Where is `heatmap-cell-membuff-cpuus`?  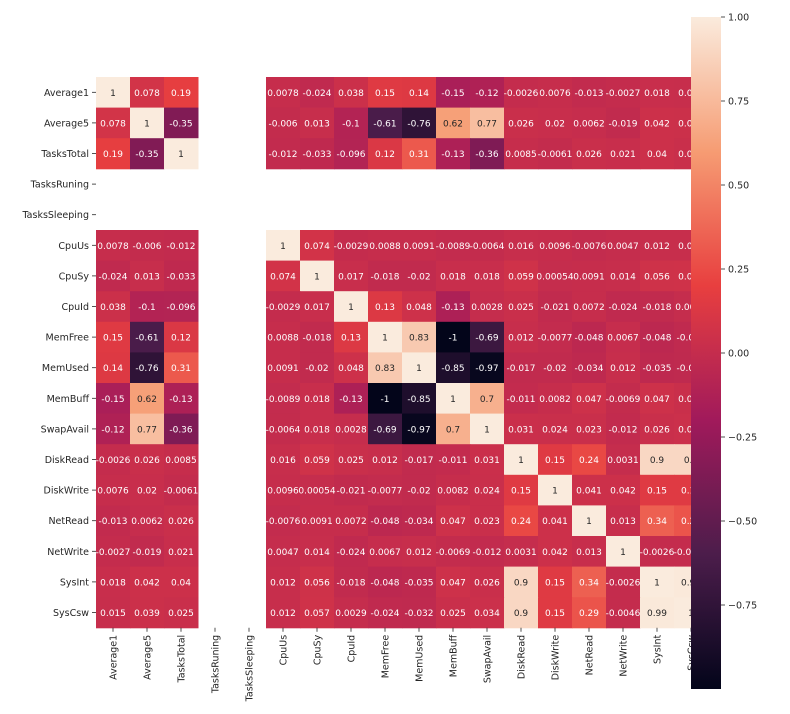 heatmap-cell-membuff-cpuus is located at coordinates (283, 399).